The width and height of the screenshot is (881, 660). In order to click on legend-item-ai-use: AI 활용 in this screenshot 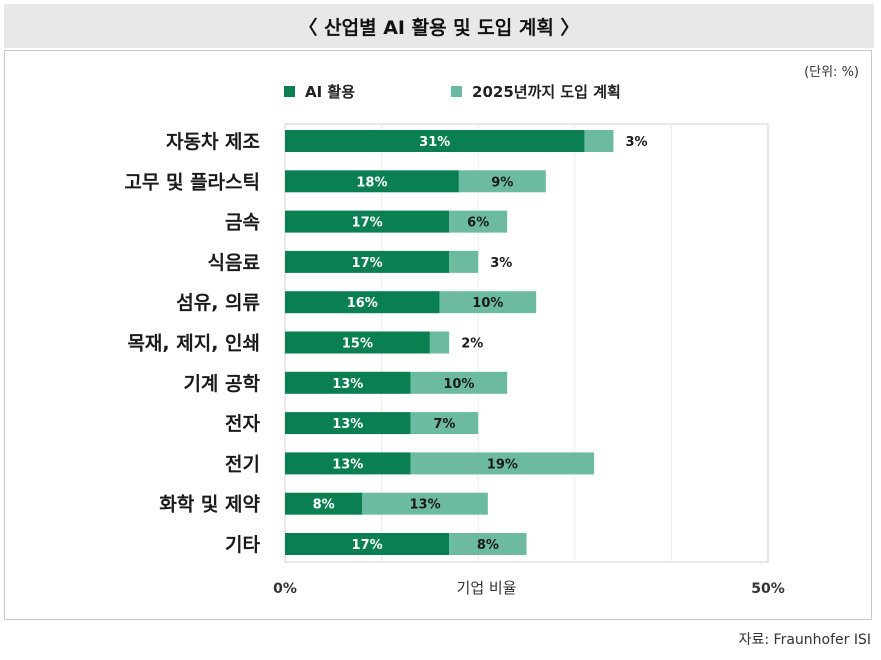, I will do `click(319, 91)`.